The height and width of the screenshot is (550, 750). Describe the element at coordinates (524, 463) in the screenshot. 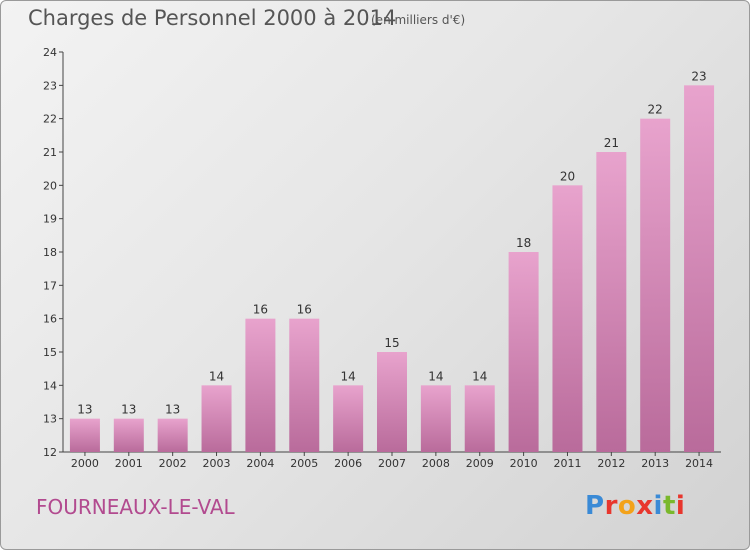

I see `x-tick-label: 2010` at that location.